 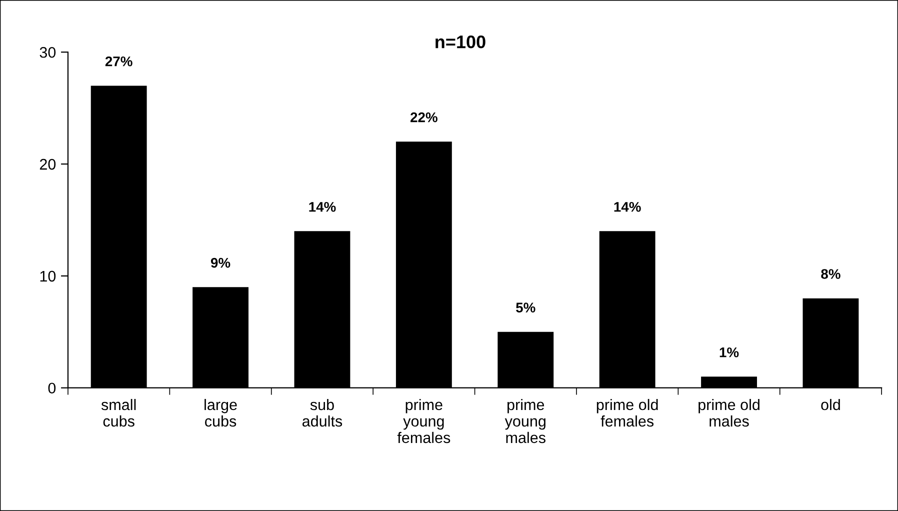 I want to click on y-tick-label: 20, so click(x=48, y=164).